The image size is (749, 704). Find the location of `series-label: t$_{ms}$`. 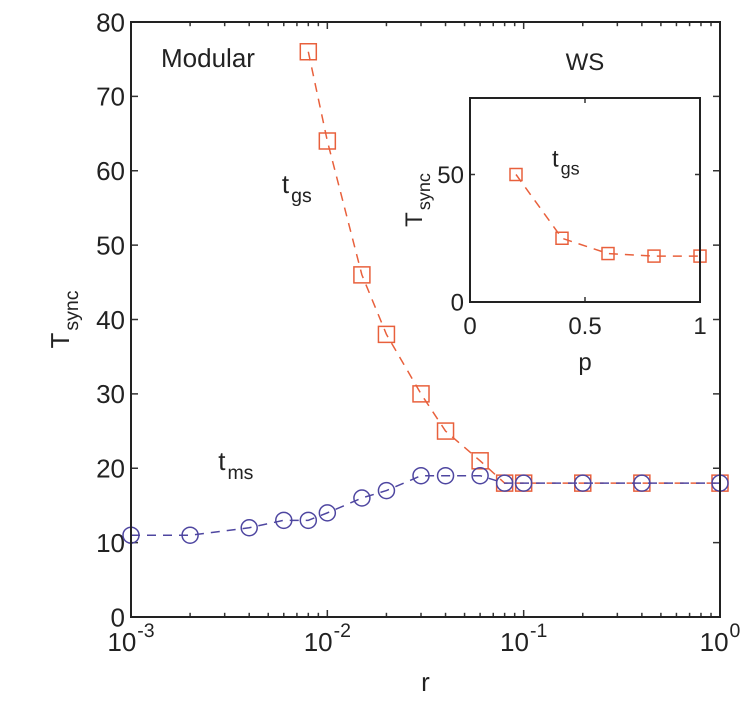

series-label: t$_{ms}$ is located at coordinates (236, 465).